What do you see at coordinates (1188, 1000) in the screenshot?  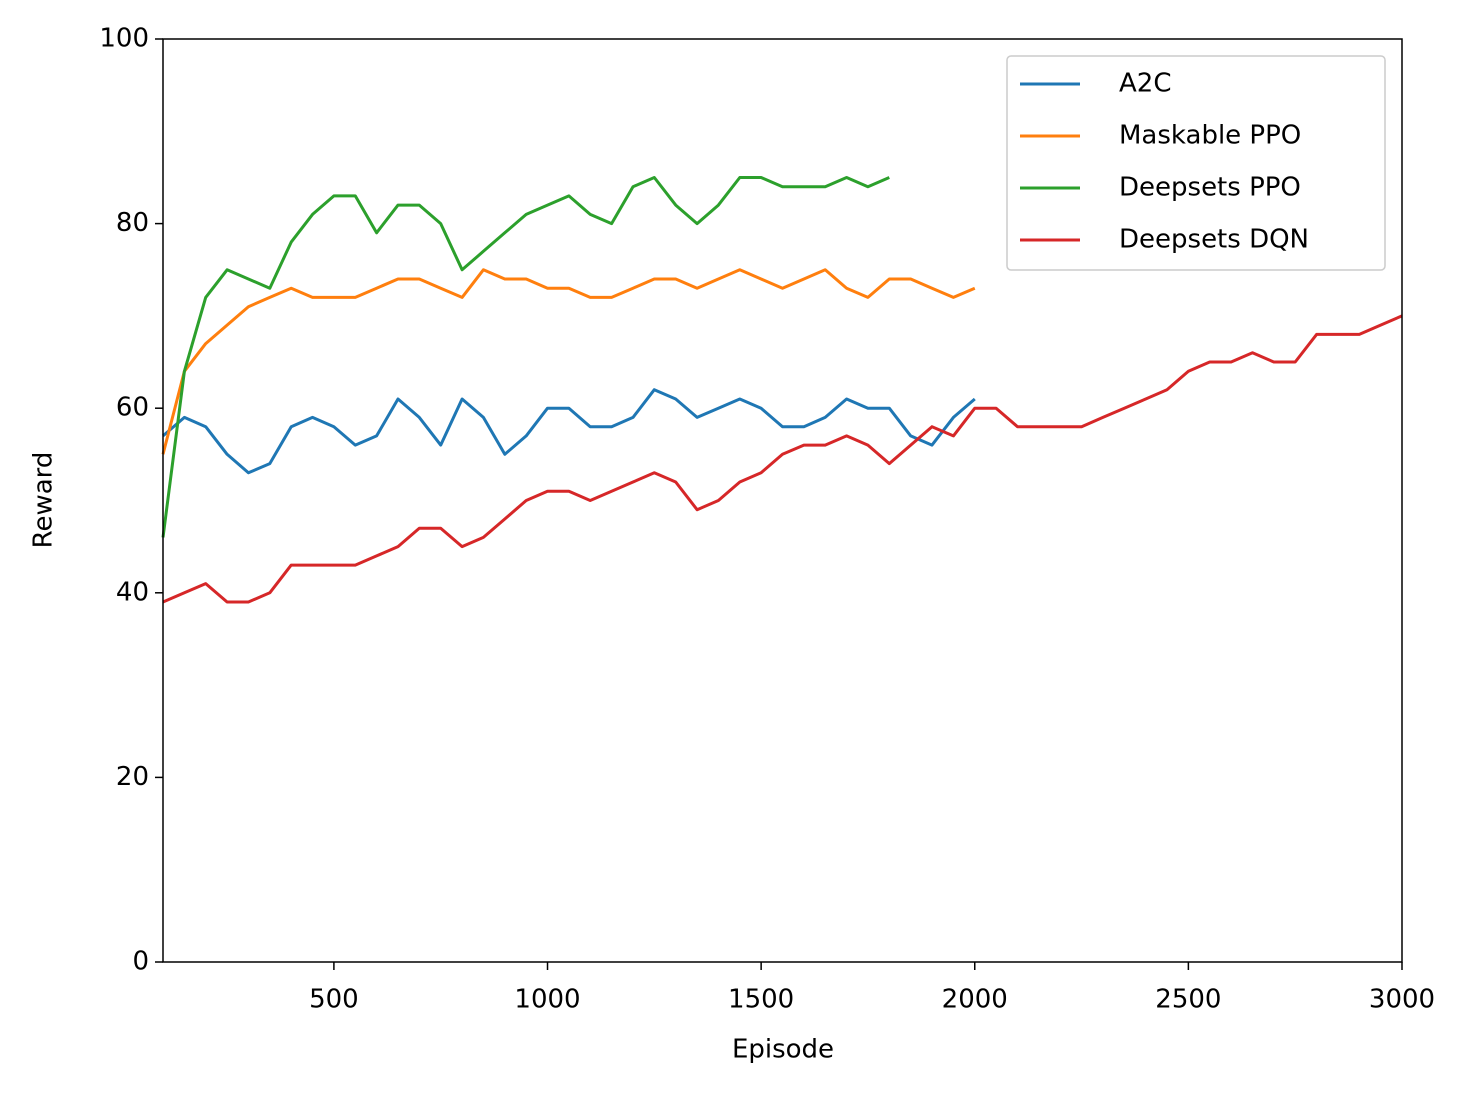 I see `x-tick-label: 2500` at bounding box center [1188, 1000].